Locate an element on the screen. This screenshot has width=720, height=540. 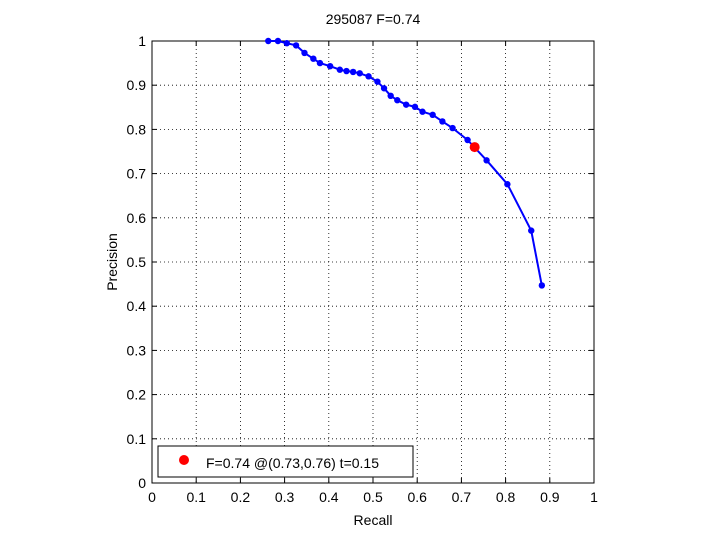
y-tick-labels: 0 0.1 0.2 0.3 0.4 0.5 0.6 0.7 0.8 0.9 1 is located at coordinates (137, 262).